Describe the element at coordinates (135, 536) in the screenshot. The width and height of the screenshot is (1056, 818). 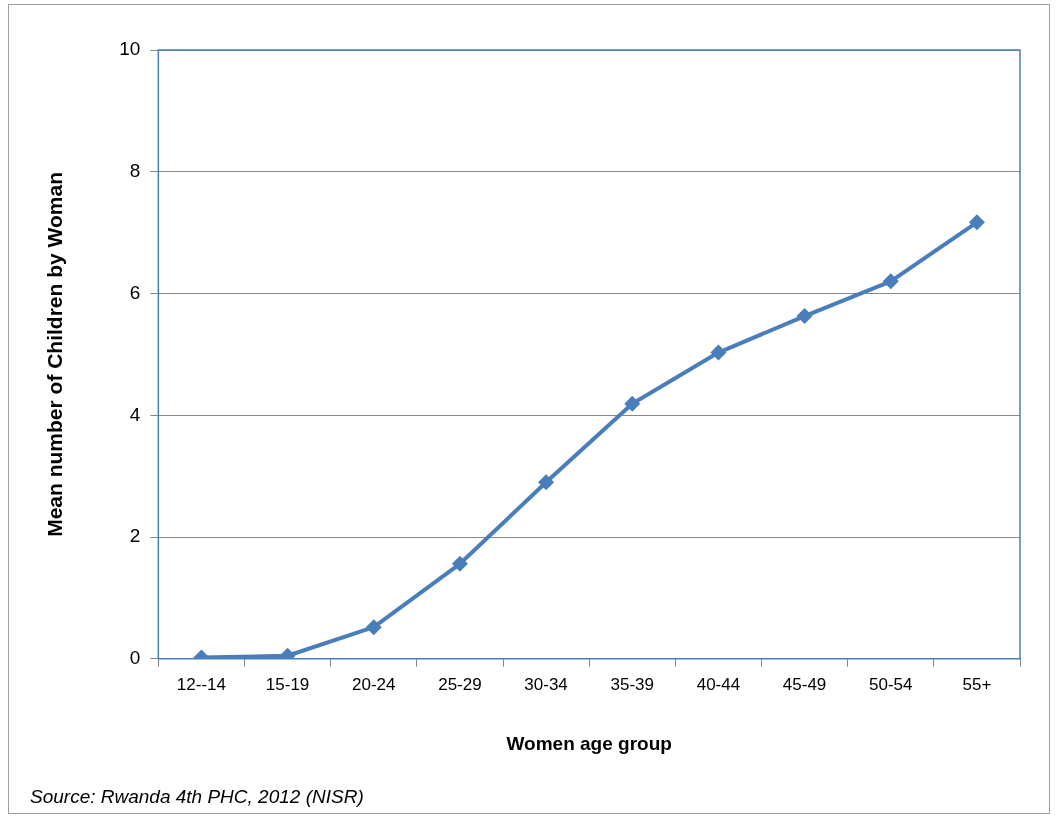
I see `y-tick-label: 2` at that location.